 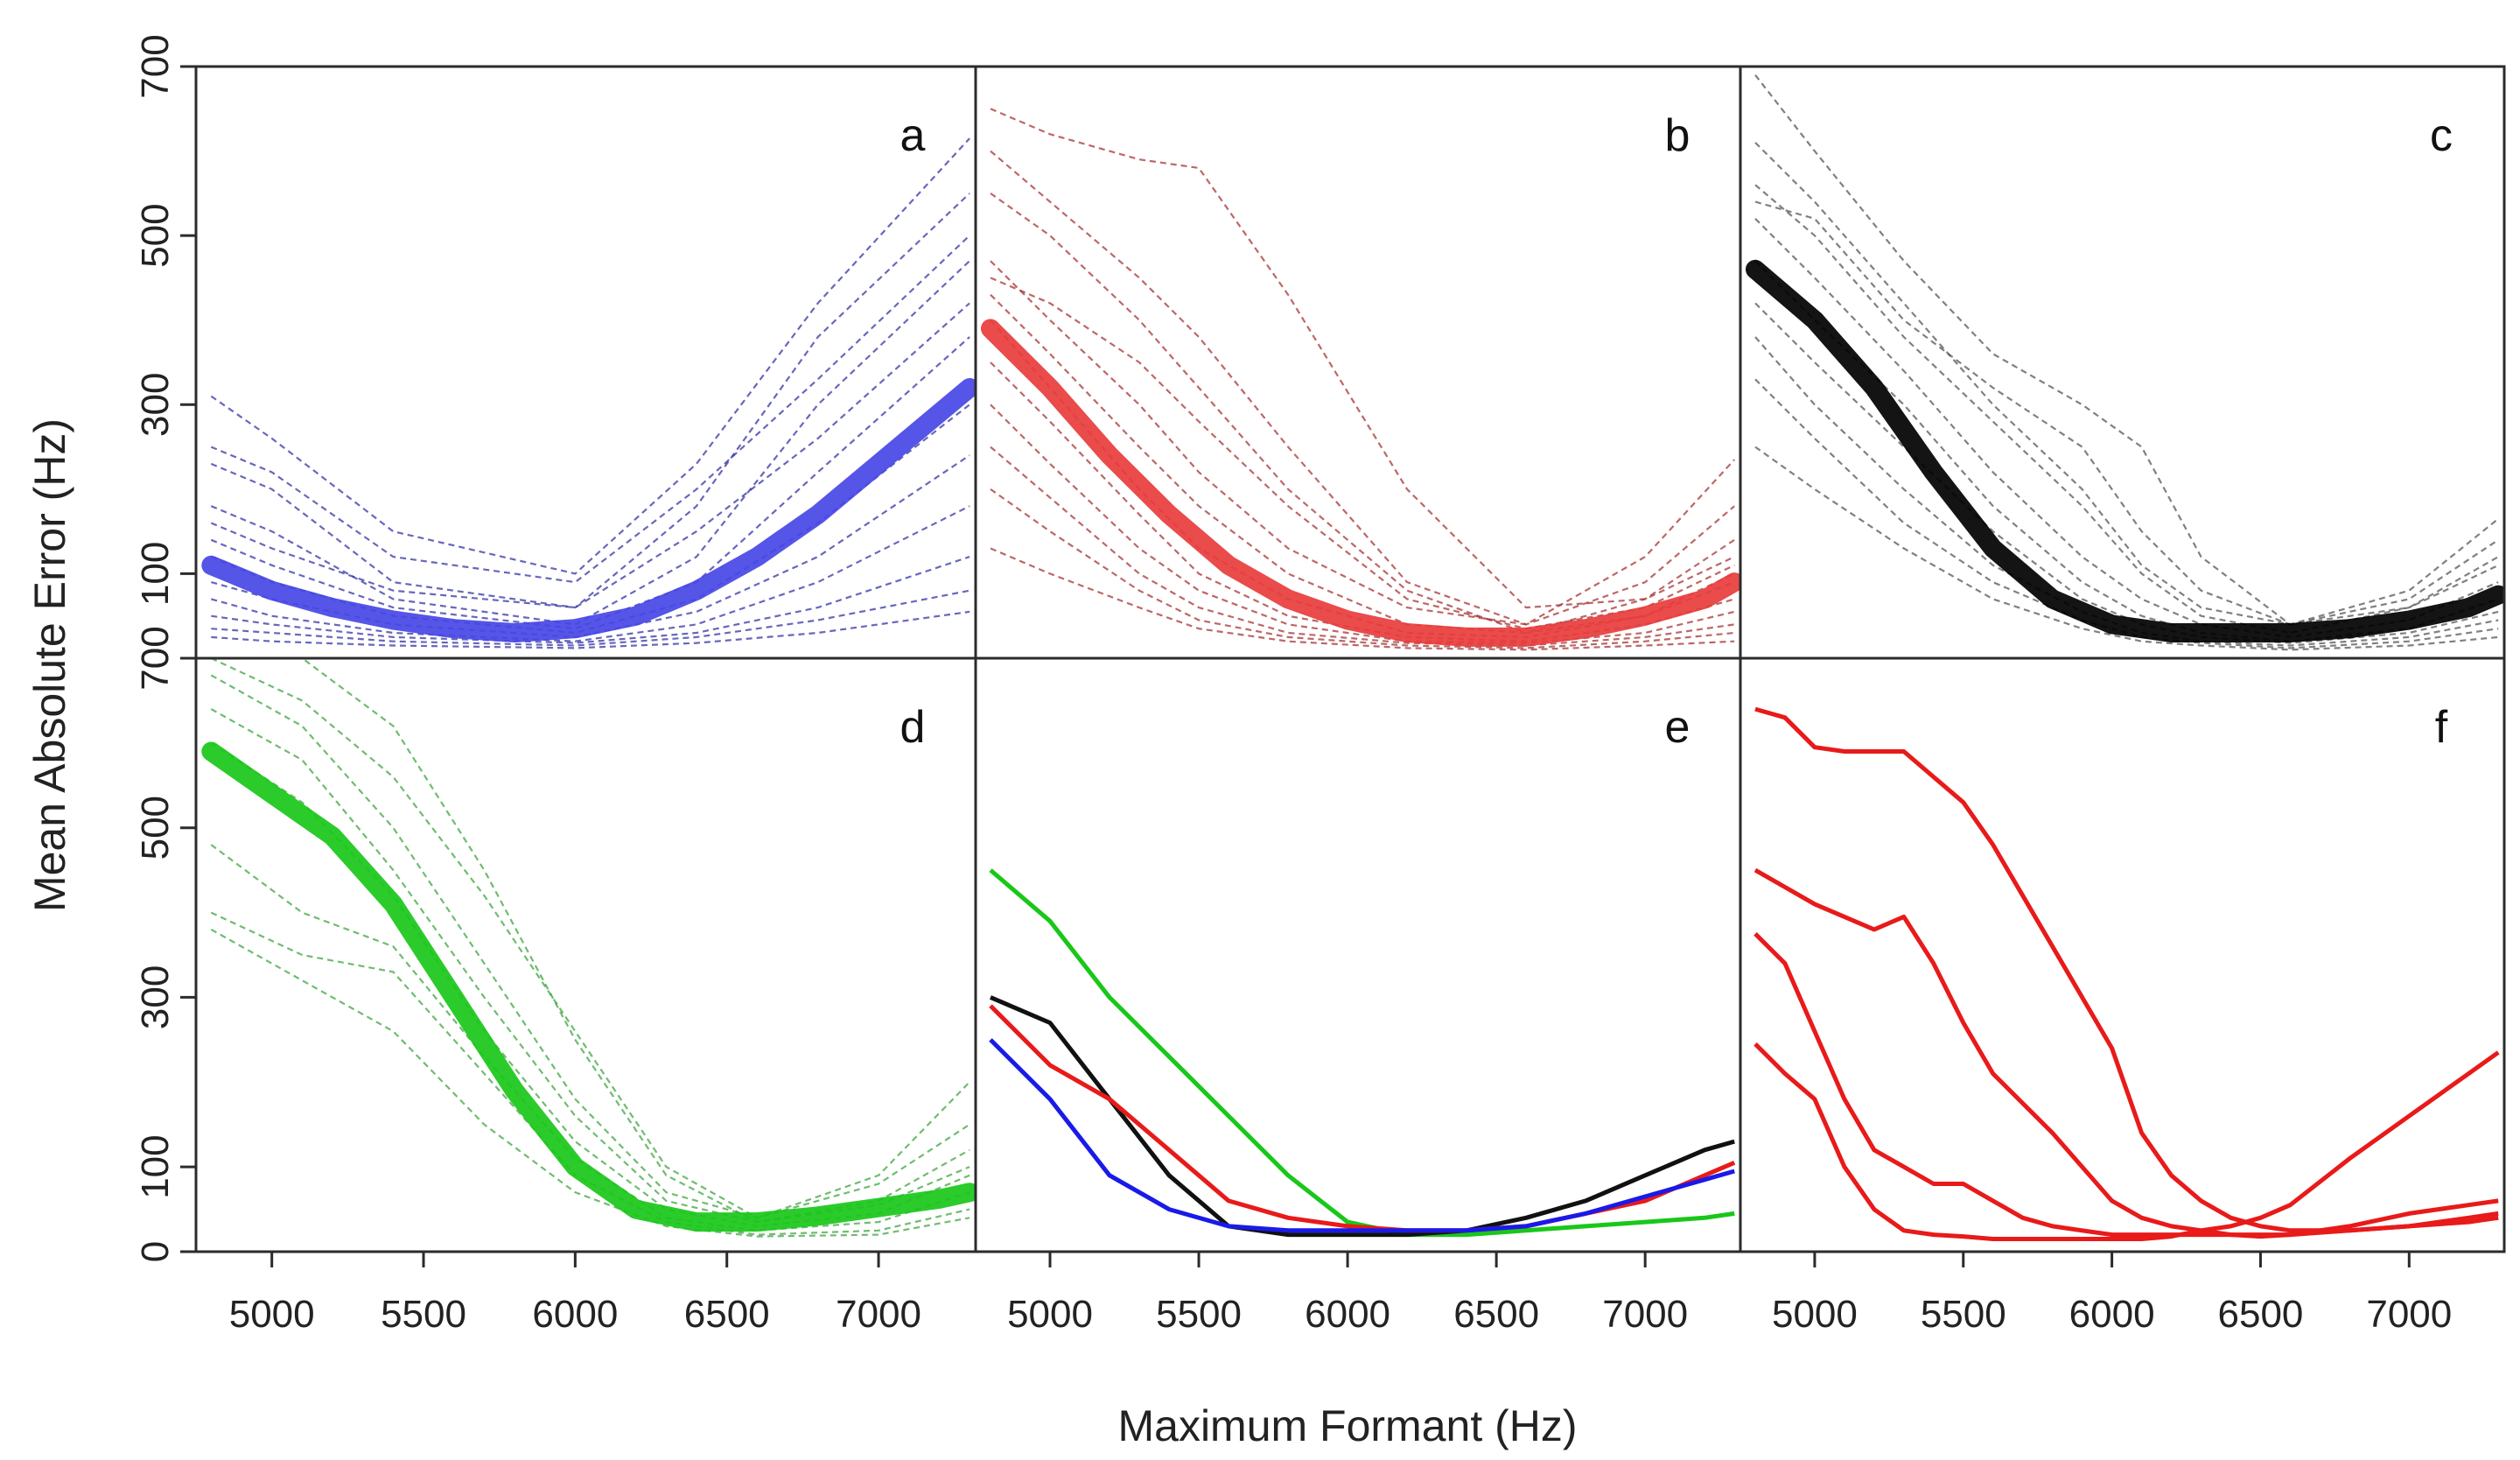 I want to click on panel-d-plot-area, so click(x=588, y=948).